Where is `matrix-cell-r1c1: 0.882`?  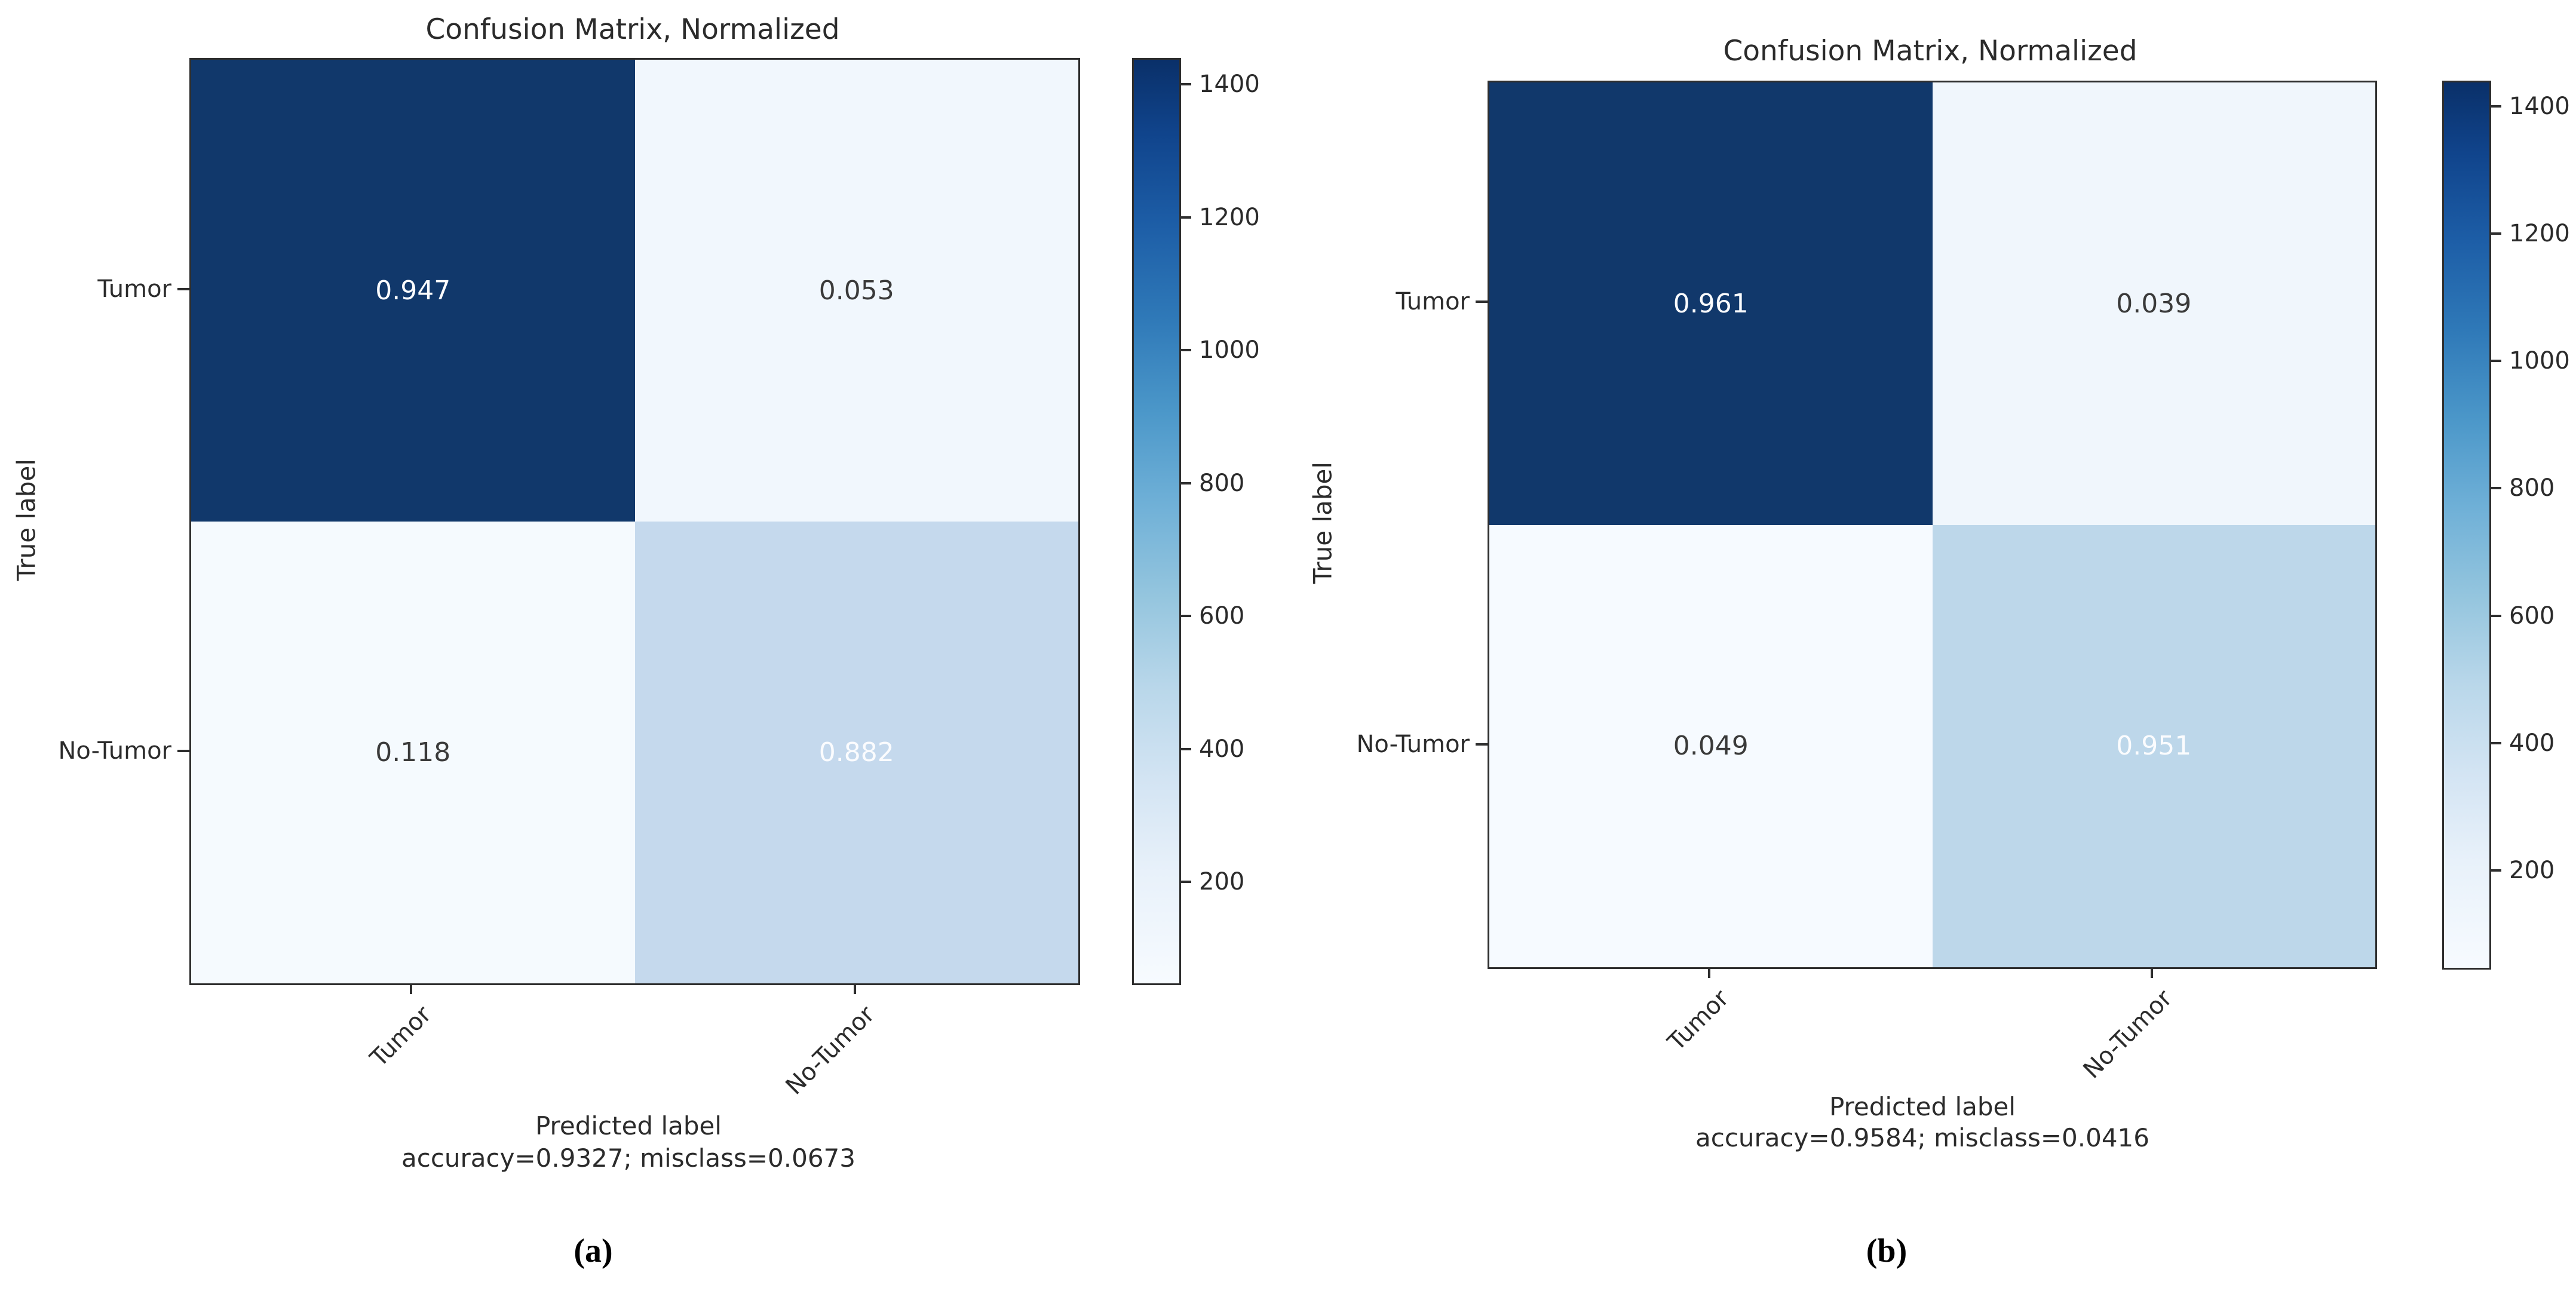
matrix-cell-r1c1: 0.882 is located at coordinates (856, 752).